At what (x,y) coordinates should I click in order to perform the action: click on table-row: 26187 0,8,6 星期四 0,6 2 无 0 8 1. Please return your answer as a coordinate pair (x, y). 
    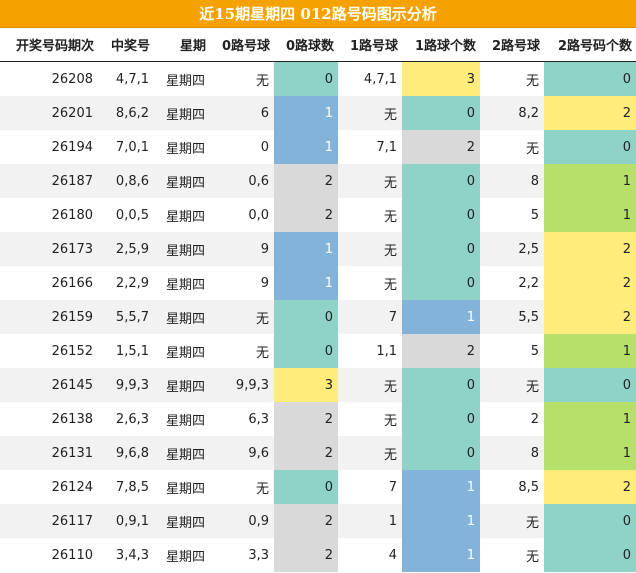
    Looking at the image, I should click on (318, 181).